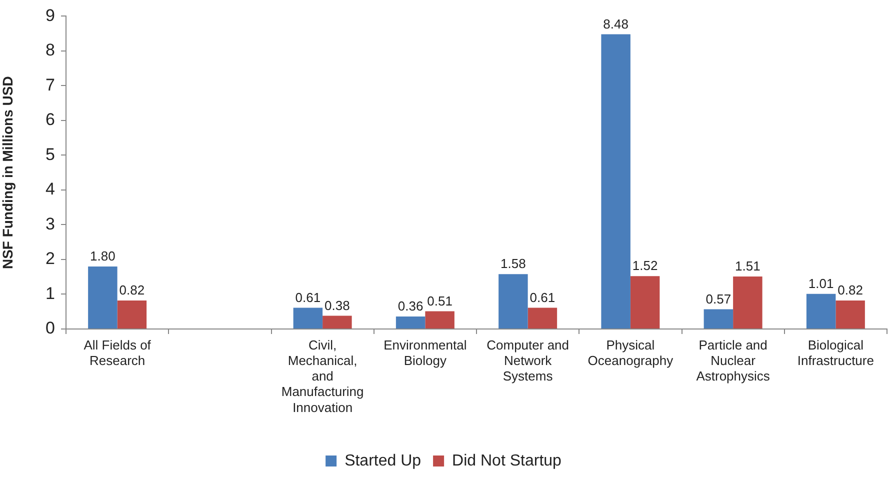 Image resolution: width=889 pixels, height=479 pixels. I want to click on data-label: 0.36, so click(411, 306).